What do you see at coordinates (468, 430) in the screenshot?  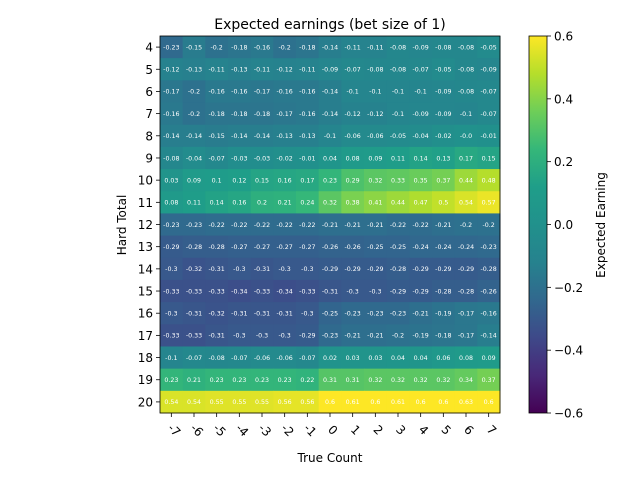 I see `x-tick-label: 6` at bounding box center [468, 430].